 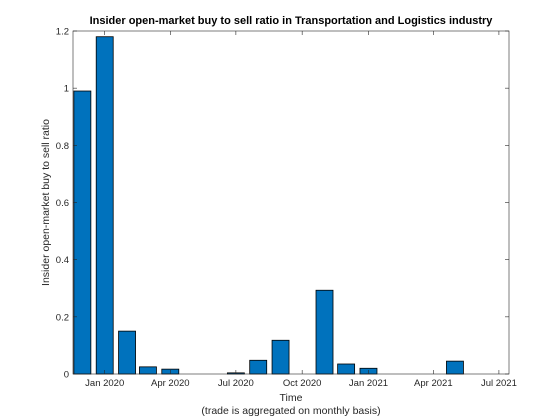 I want to click on y-tick-label: 0, so click(x=66, y=375).